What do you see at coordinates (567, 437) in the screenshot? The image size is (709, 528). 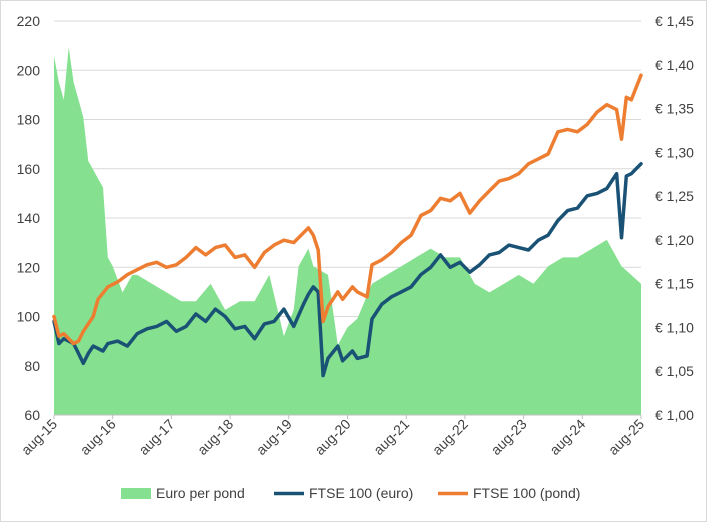 I see `x-tick-label: aug-24` at bounding box center [567, 437].